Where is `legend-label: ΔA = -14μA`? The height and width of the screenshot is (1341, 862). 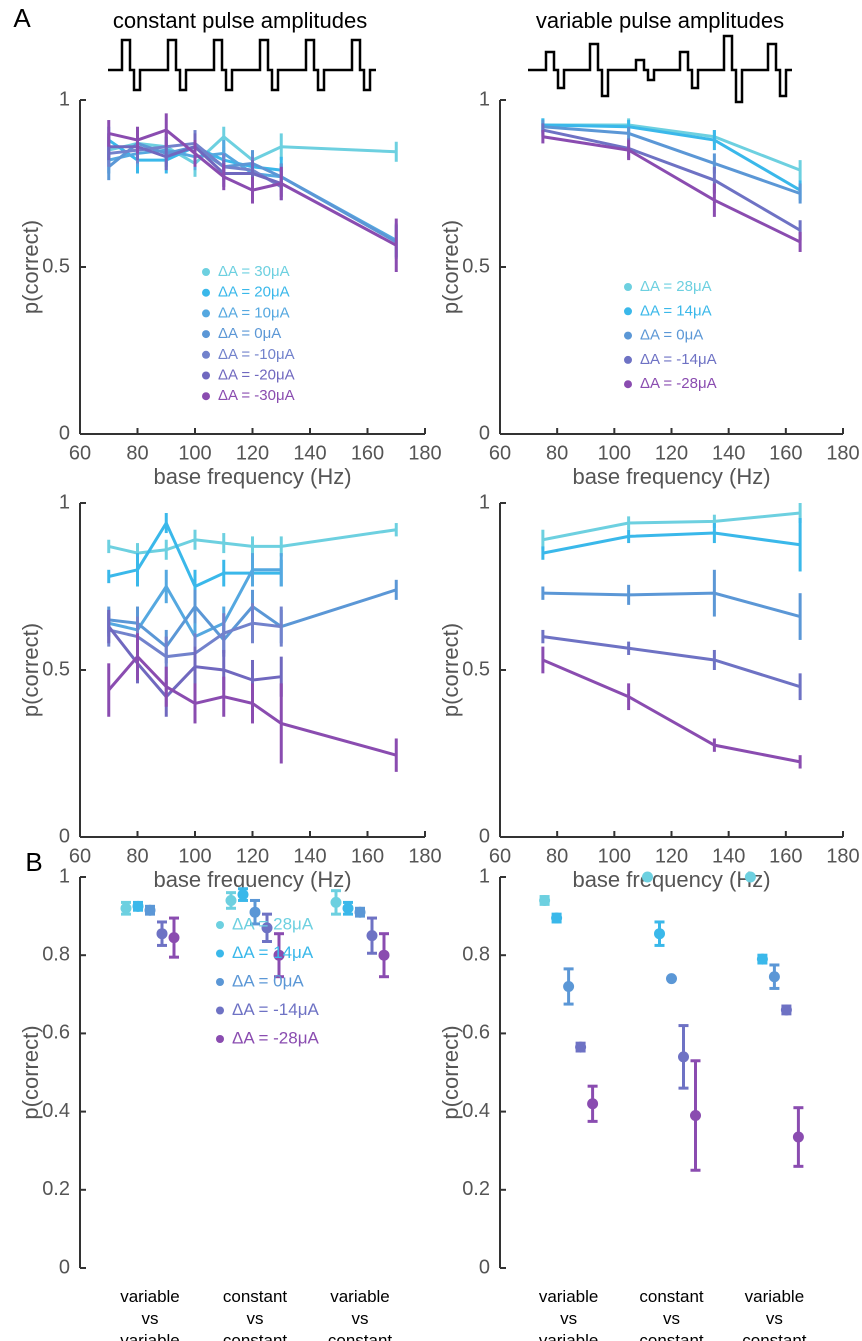
legend-label: ΔA = -14μA is located at coordinates (678, 359).